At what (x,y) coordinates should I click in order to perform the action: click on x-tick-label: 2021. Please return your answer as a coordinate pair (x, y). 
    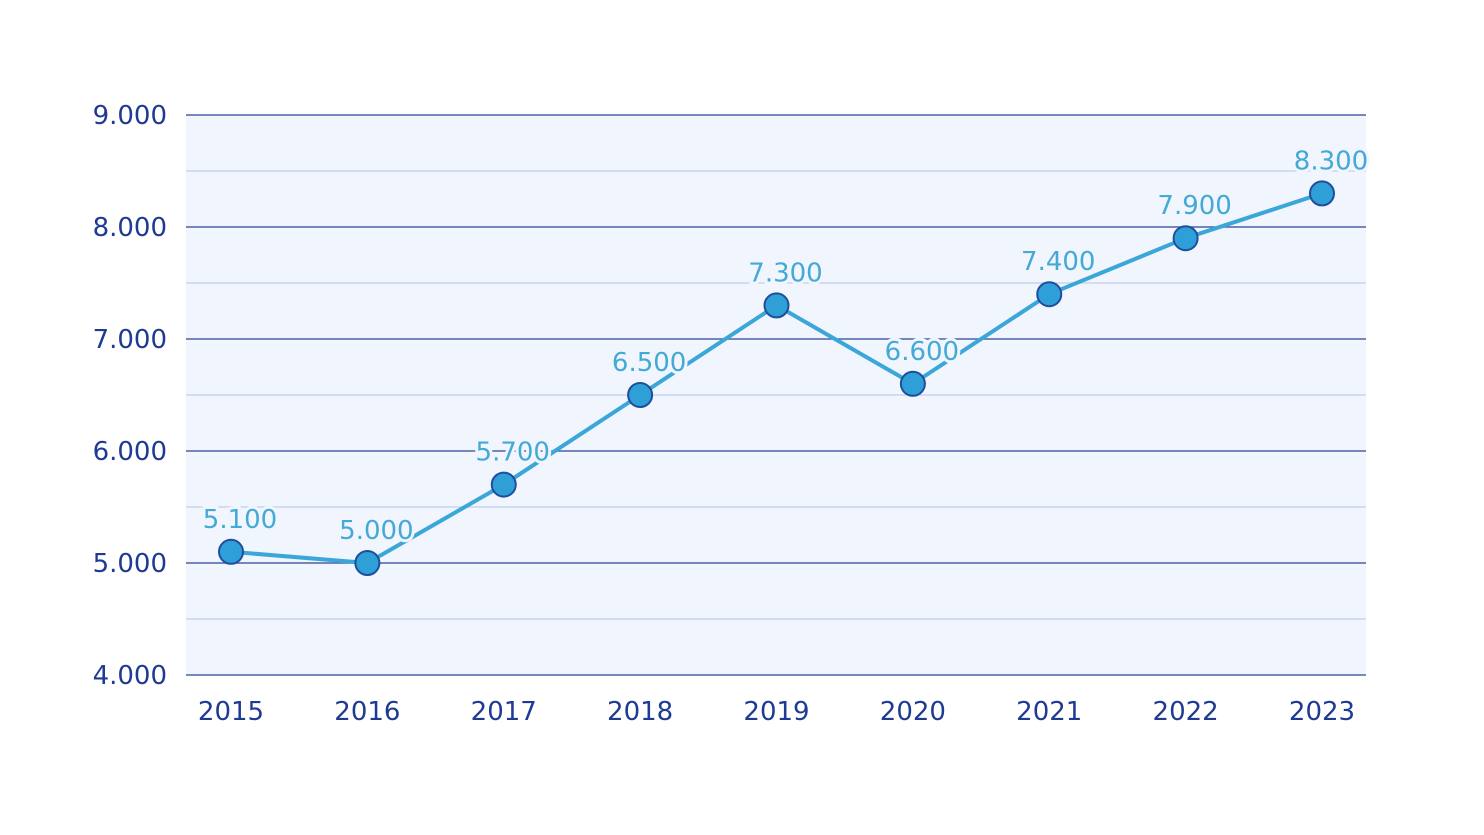
    Looking at the image, I should click on (1049, 712).